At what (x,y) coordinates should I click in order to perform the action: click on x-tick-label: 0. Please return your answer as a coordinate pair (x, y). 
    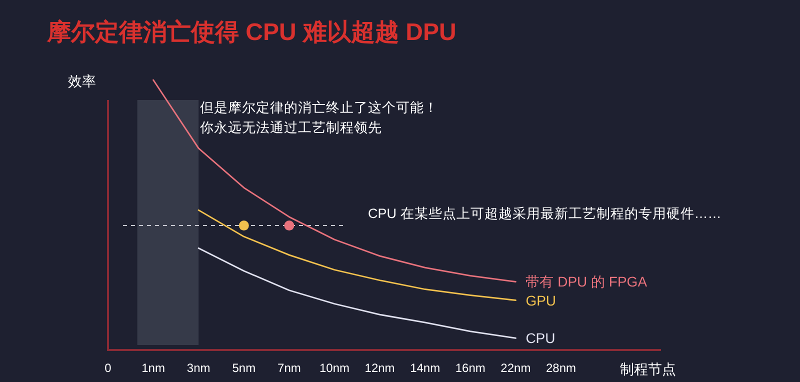
    Looking at the image, I should click on (108, 368).